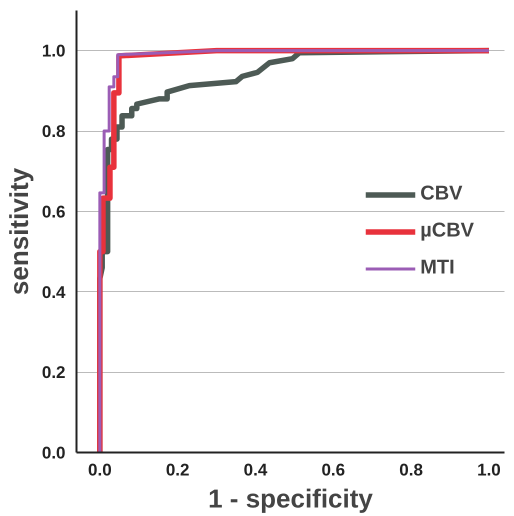  I want to click on x-axis-title: 1 - specificity, so click(291, 499).